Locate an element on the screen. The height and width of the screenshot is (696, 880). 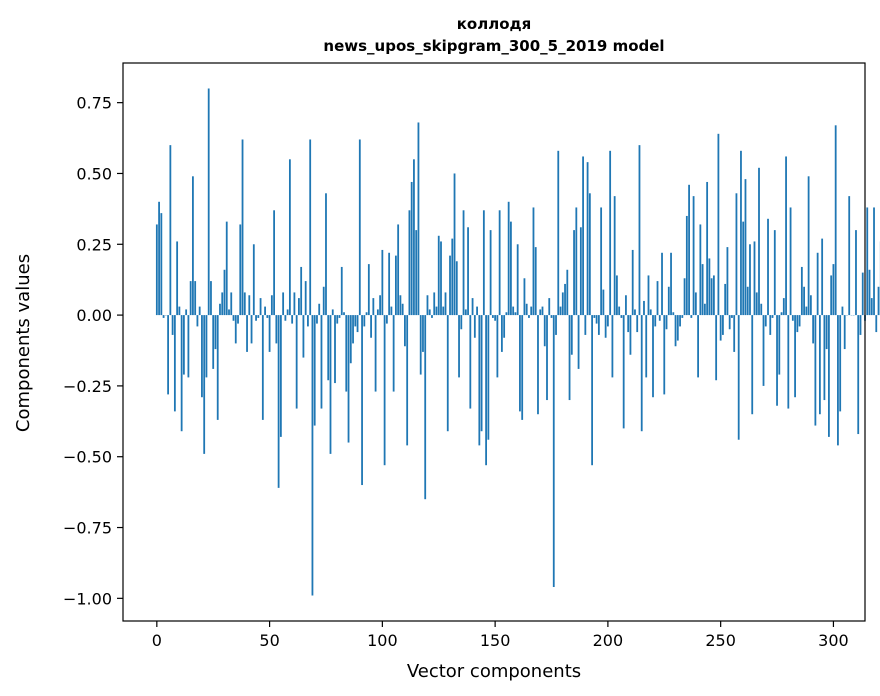
x-tick-label: 0 is located at coordinates (157, 640).